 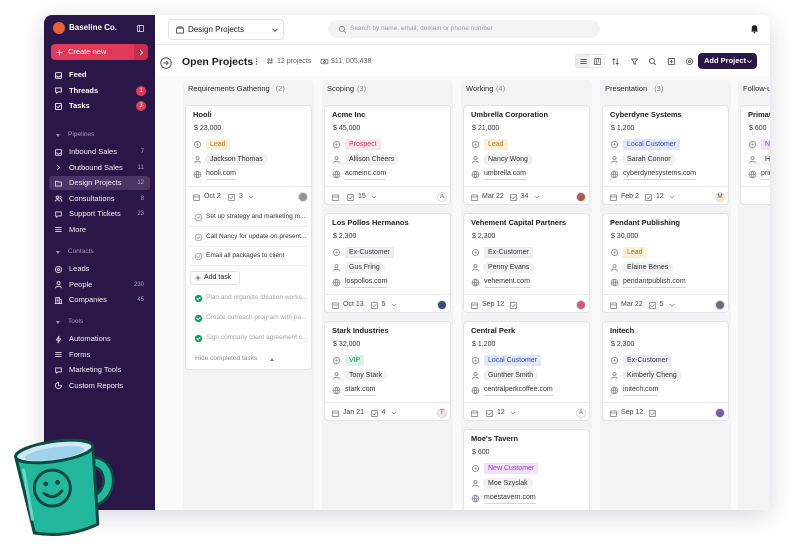 What do you see at coordinates (513, 360) in the screenshot?
I see `card-tag: Local Customer` at bounding box center [513, 360].